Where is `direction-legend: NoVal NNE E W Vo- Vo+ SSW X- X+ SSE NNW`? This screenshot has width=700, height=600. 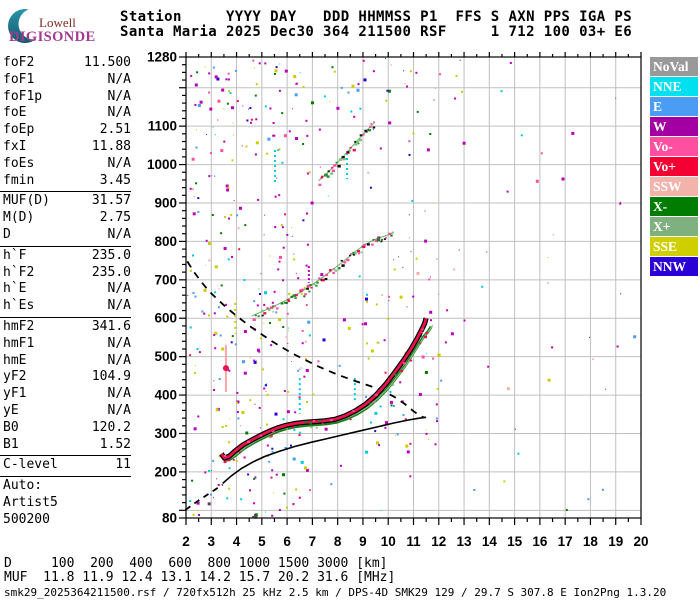 direction-legend: NoVal NNE E W Vo- Vo+ SSW X- X+ SSE NNW is located at coordinates (674, 167).